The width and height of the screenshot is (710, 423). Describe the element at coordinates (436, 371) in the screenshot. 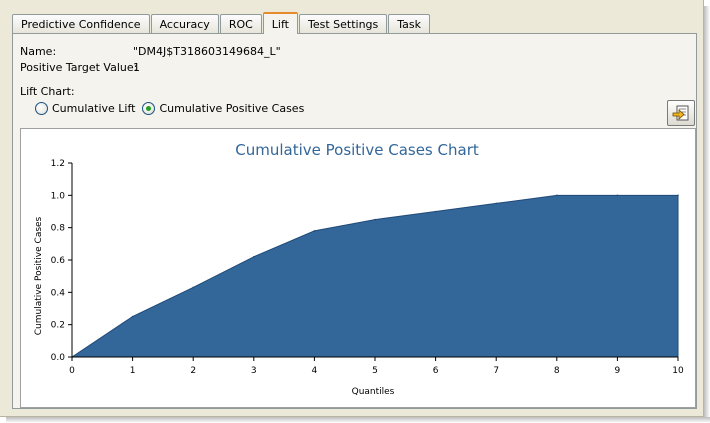

I see `x-tick-label: 6` at that location.